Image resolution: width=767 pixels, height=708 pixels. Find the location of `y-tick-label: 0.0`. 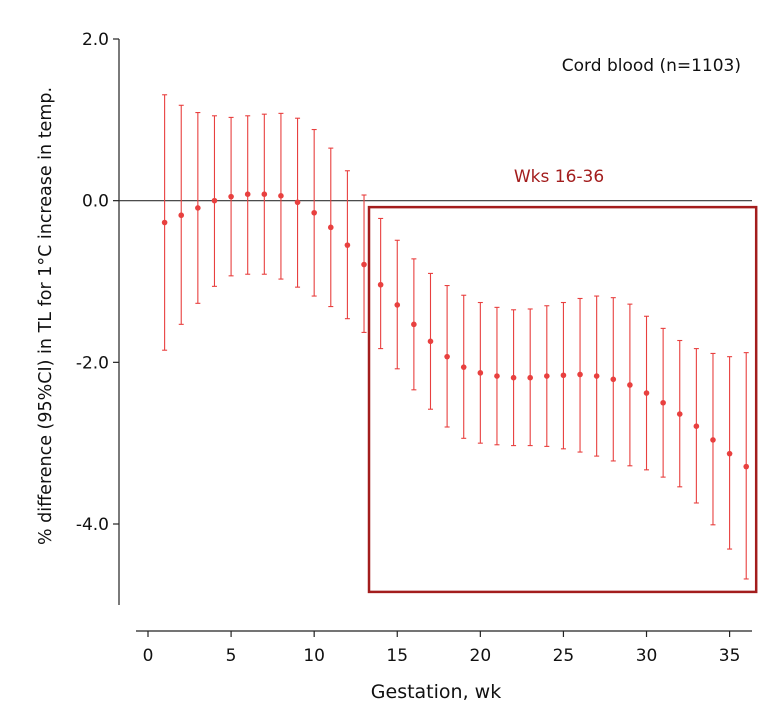

y-tick-label: 0.0 is located at coordinates (95, 202).